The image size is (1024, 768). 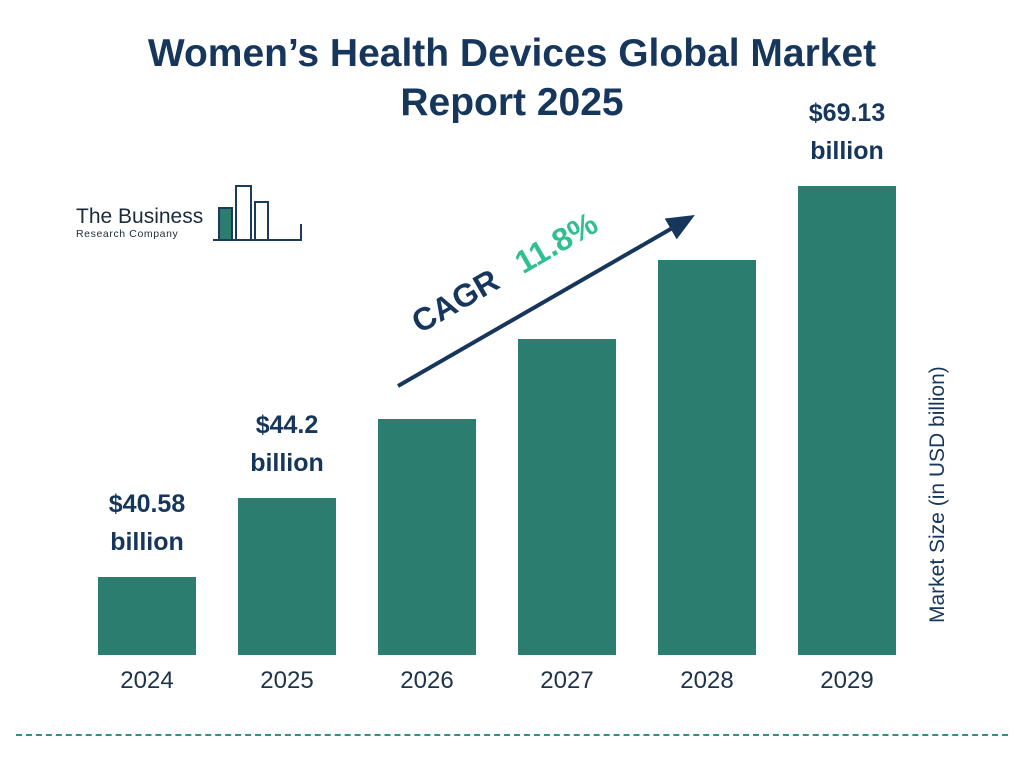 What do you see at coordinates (287, 394) in the screenshot?
I see `bar-column-2025: $44.2 billion 2025` at bounding box center [287, 394].